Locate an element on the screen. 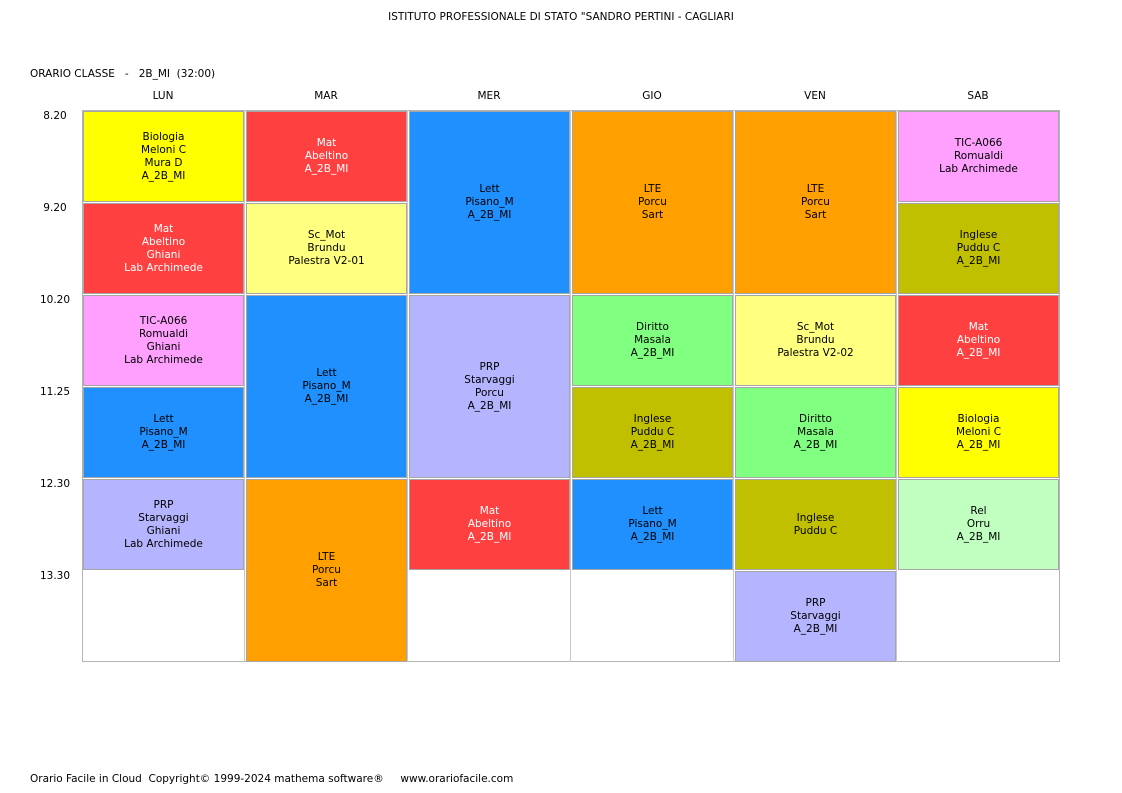  day-header-sab: SAB is located at coordinates (978, 96).